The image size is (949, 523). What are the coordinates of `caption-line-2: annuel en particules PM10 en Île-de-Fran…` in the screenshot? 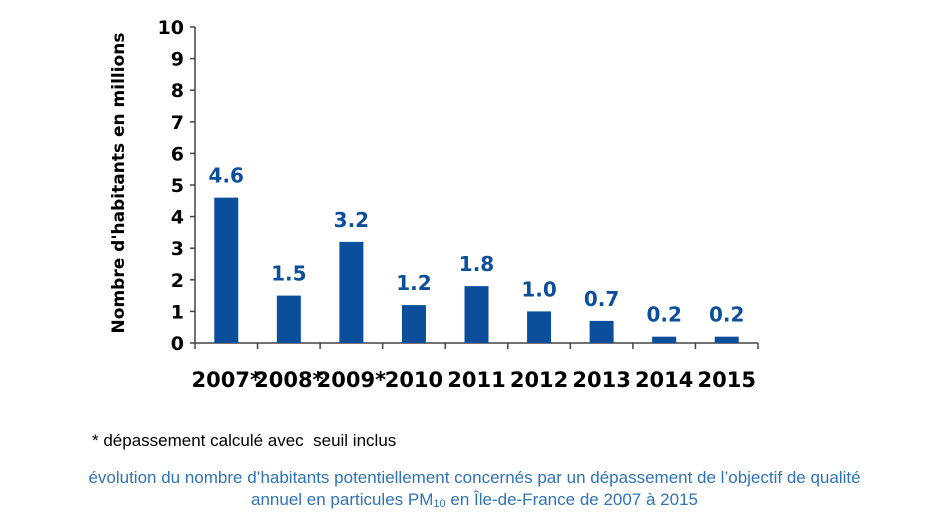 It's located at (474, 501).